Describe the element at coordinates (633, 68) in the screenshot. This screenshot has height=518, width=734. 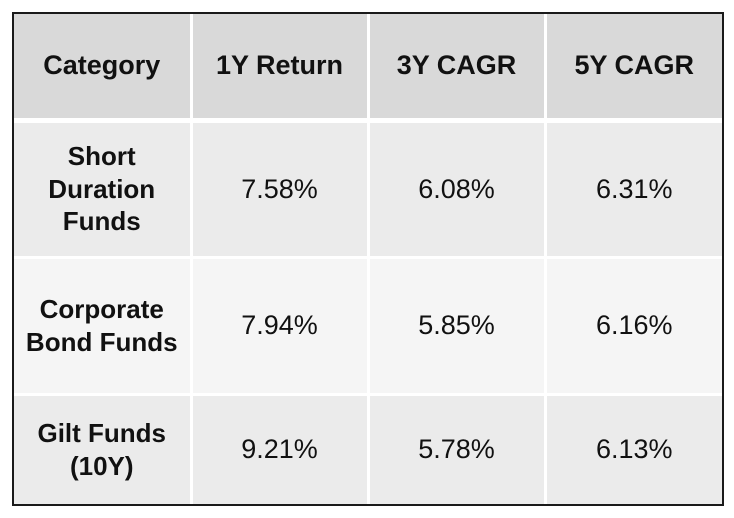
I see `header-5y-cagr: 5Y CAGR` at that location.